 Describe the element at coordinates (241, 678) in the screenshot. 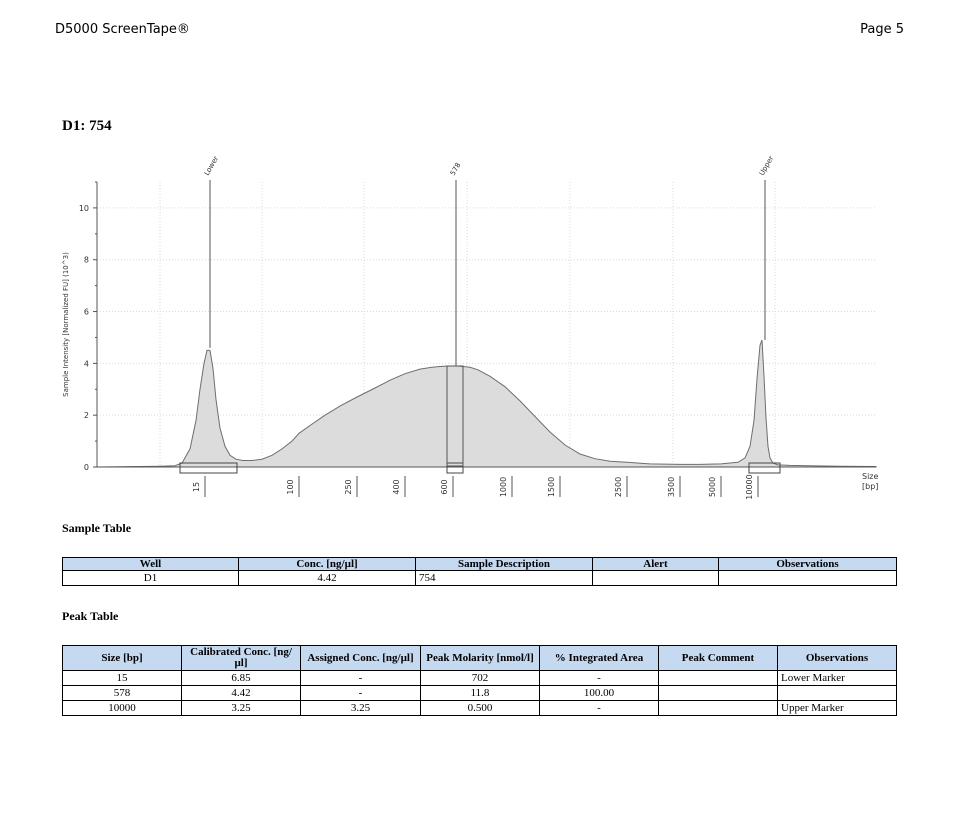

I see `peak-table-cell: 6.85` at that location.